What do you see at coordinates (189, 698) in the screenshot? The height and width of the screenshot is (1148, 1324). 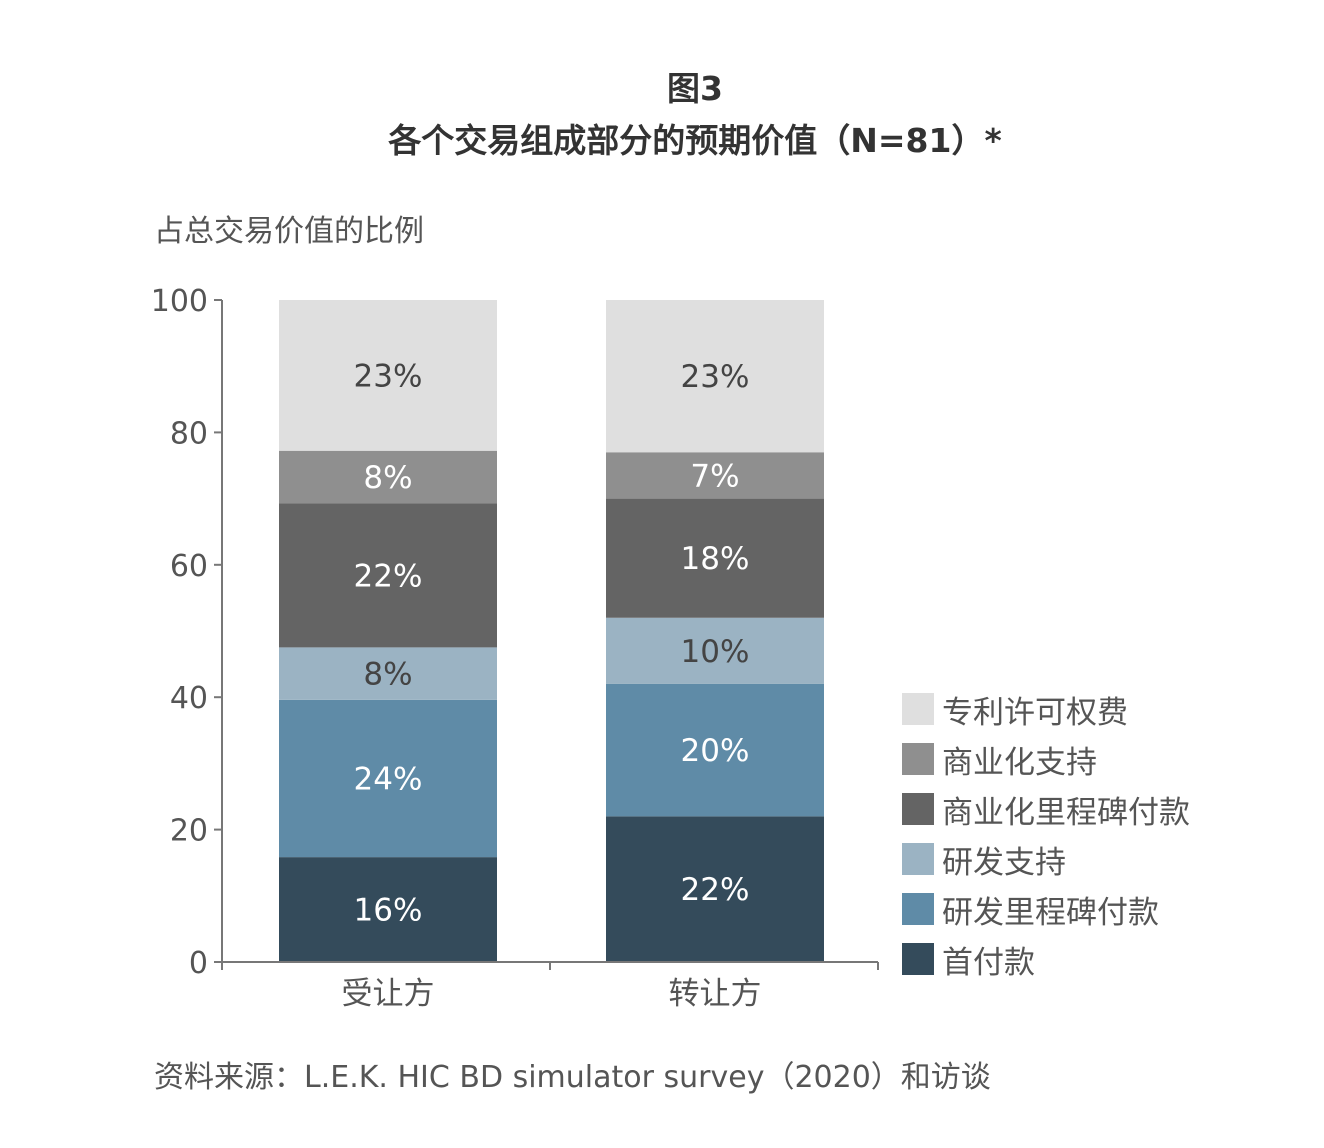 I see `y-tick-label: 40` at bounding box center [189, 698].